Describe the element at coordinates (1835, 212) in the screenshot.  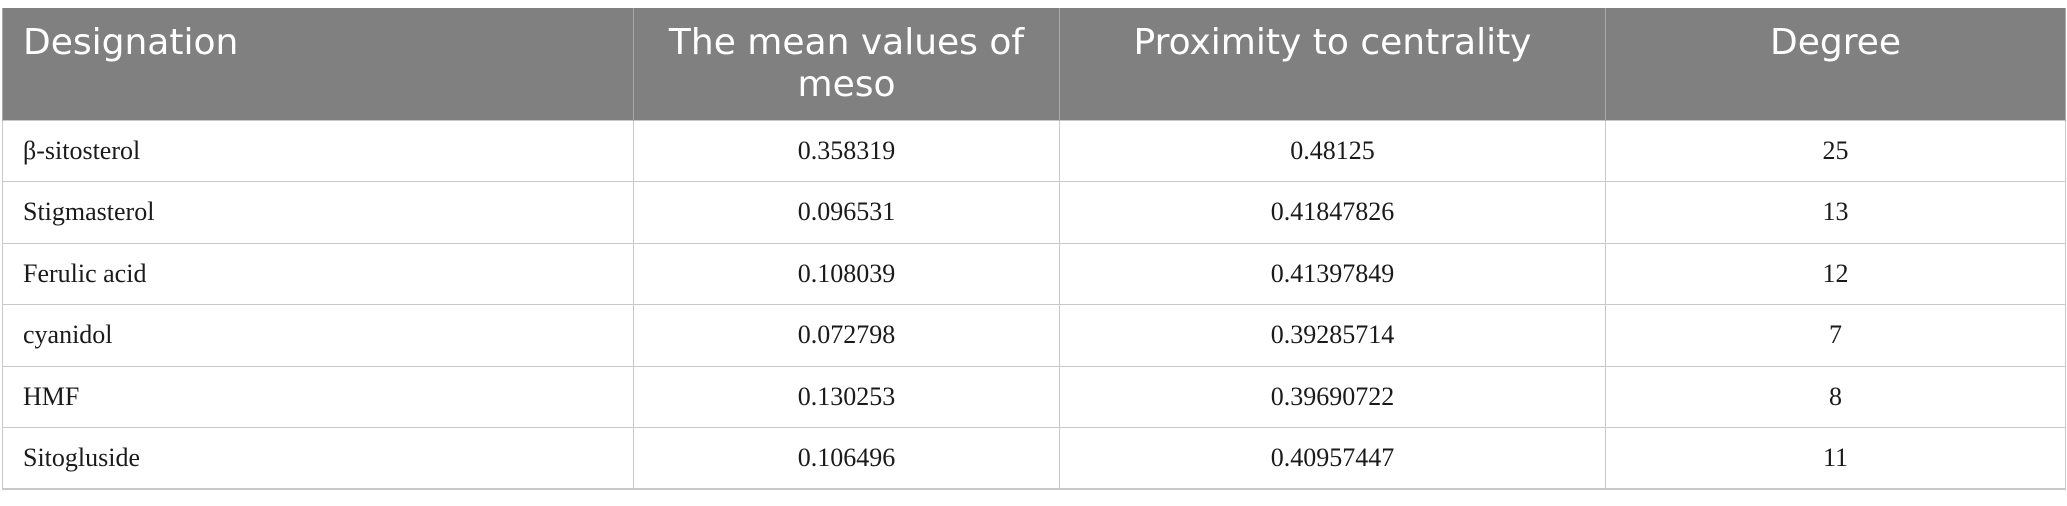
I see `cell-degree: 13` at that location.